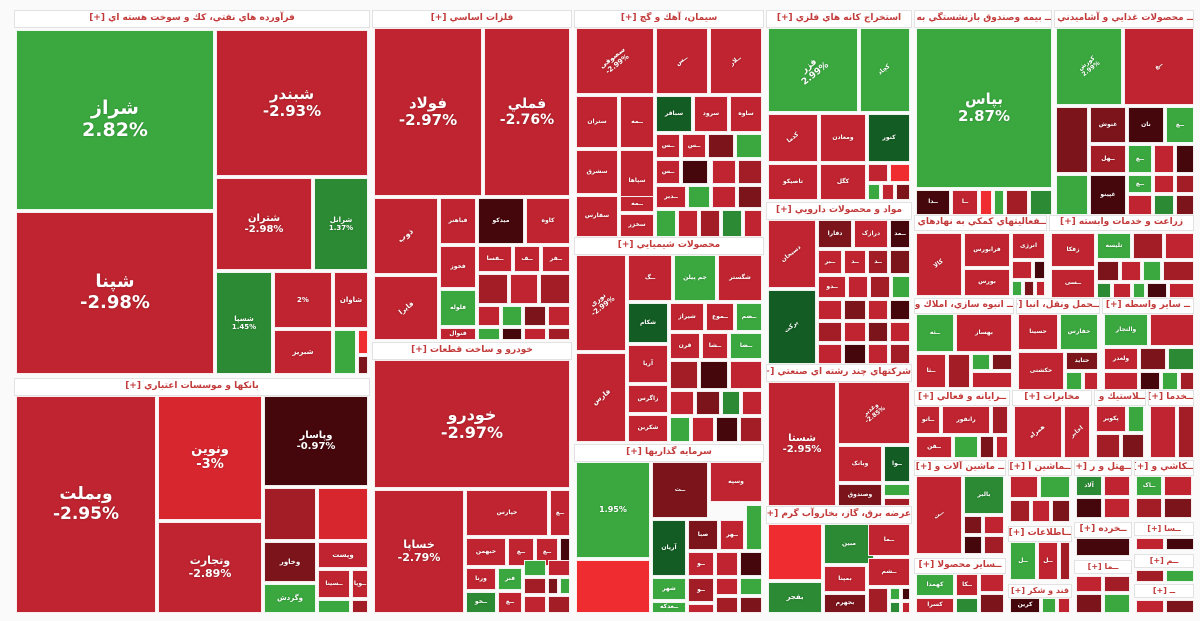 Image resolution: width=1200 pixels, height=621 pixels. Describe the element at coordinates (1117, 603) in the screenshot. I see `treemap-tile-misc-1-3-unlabeled` at that location.